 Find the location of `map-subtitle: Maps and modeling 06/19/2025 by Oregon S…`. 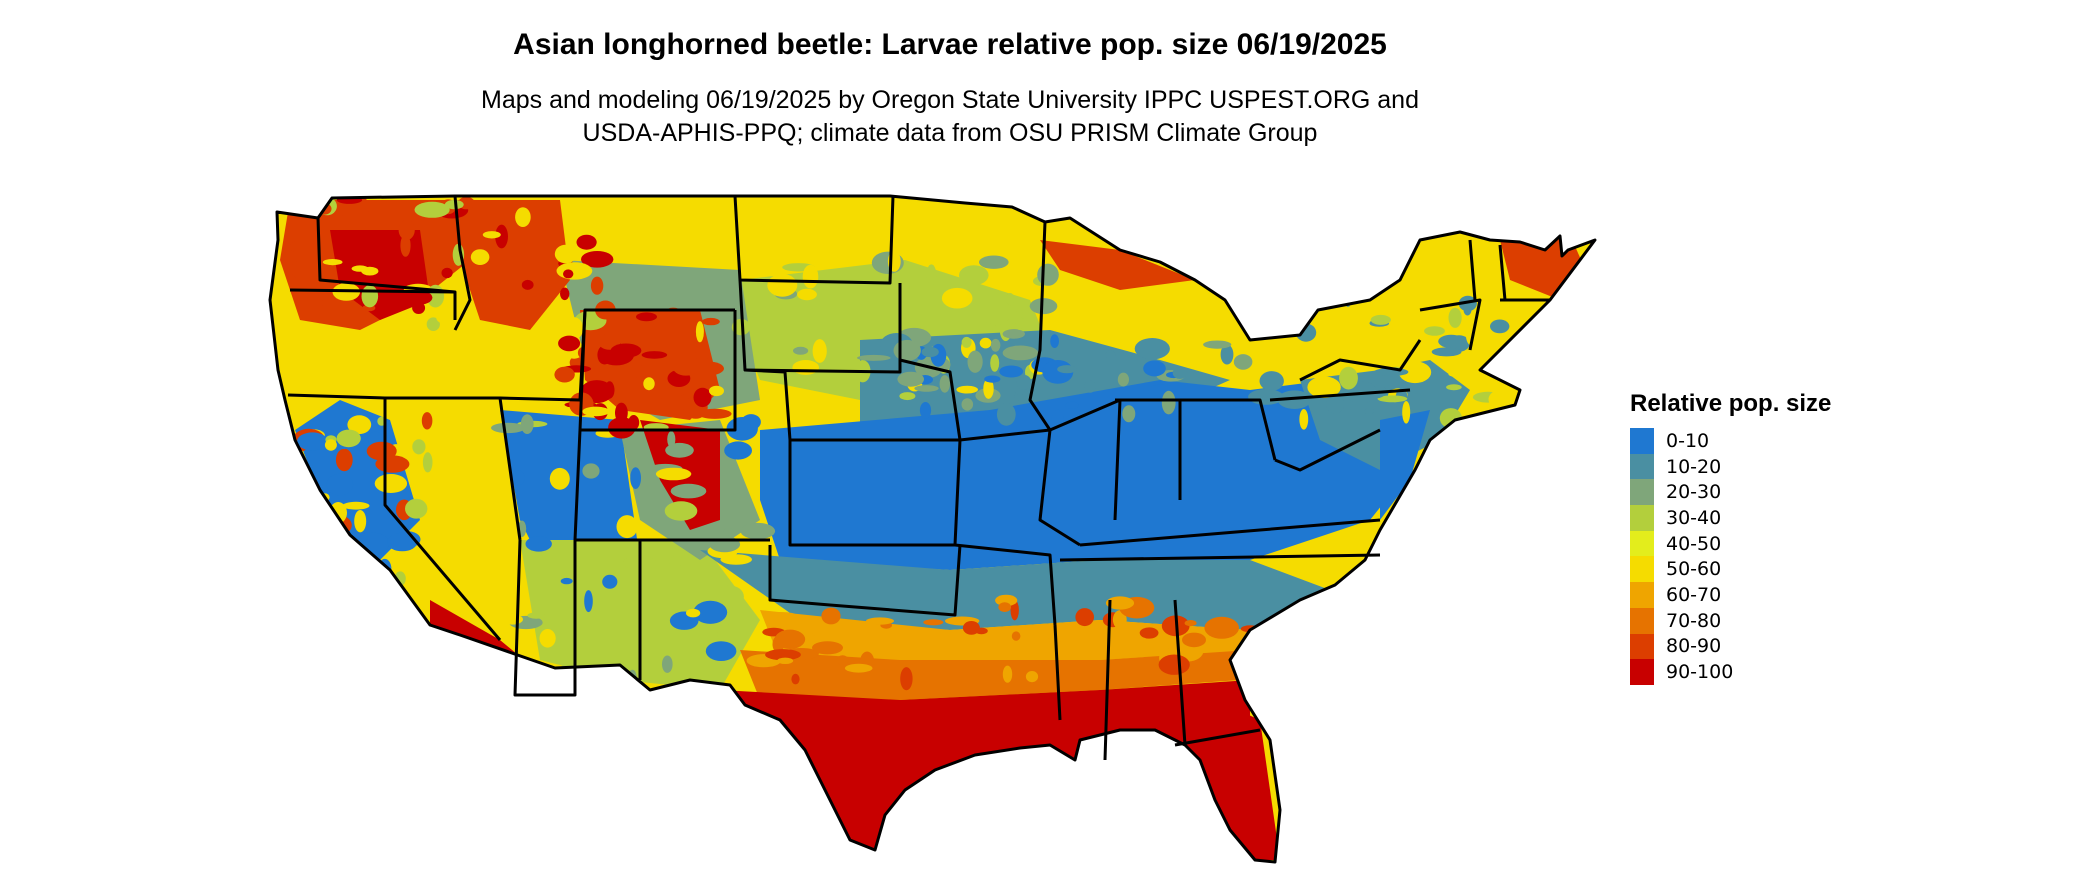

map-subtitle: Maps and modeling 06/19/2025 by Oregon S… is located at coordinates (950, 117).